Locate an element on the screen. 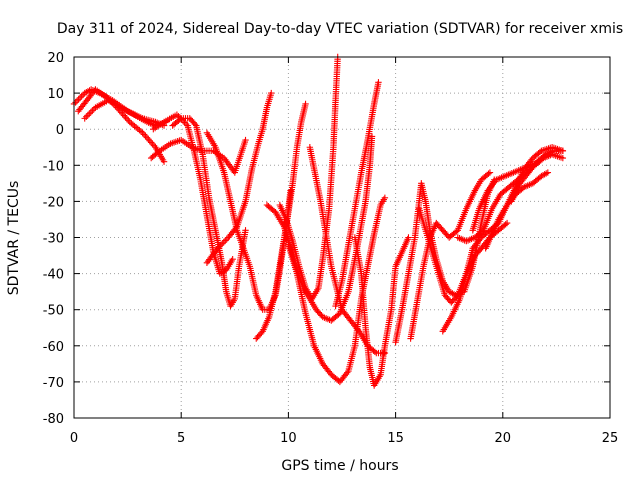  y-tick-label: -60 is located at coordinates (53, 347).